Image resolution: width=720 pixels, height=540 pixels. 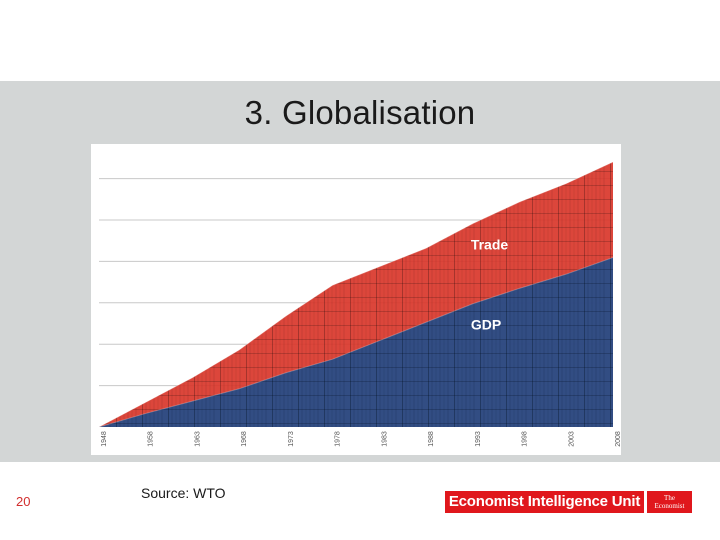 I want to click on x-tick-label: 2008, so click(x=618, y=439).